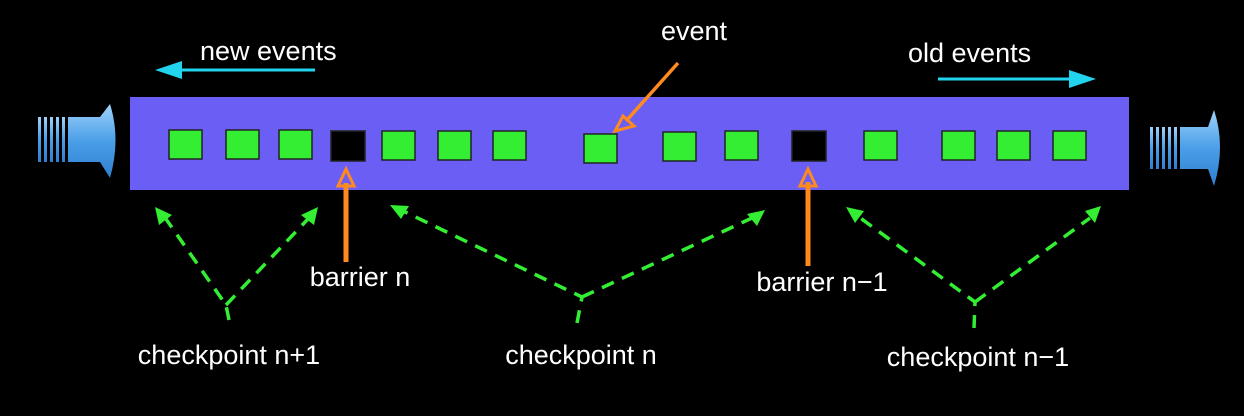 Image resolution: width=1244 pixels, height=416 pixels. What do you see at coordinates (1017, 79) in the screenshot?
I see `old-events-direction-arrow-icon` at bounding box center [1017, 79].